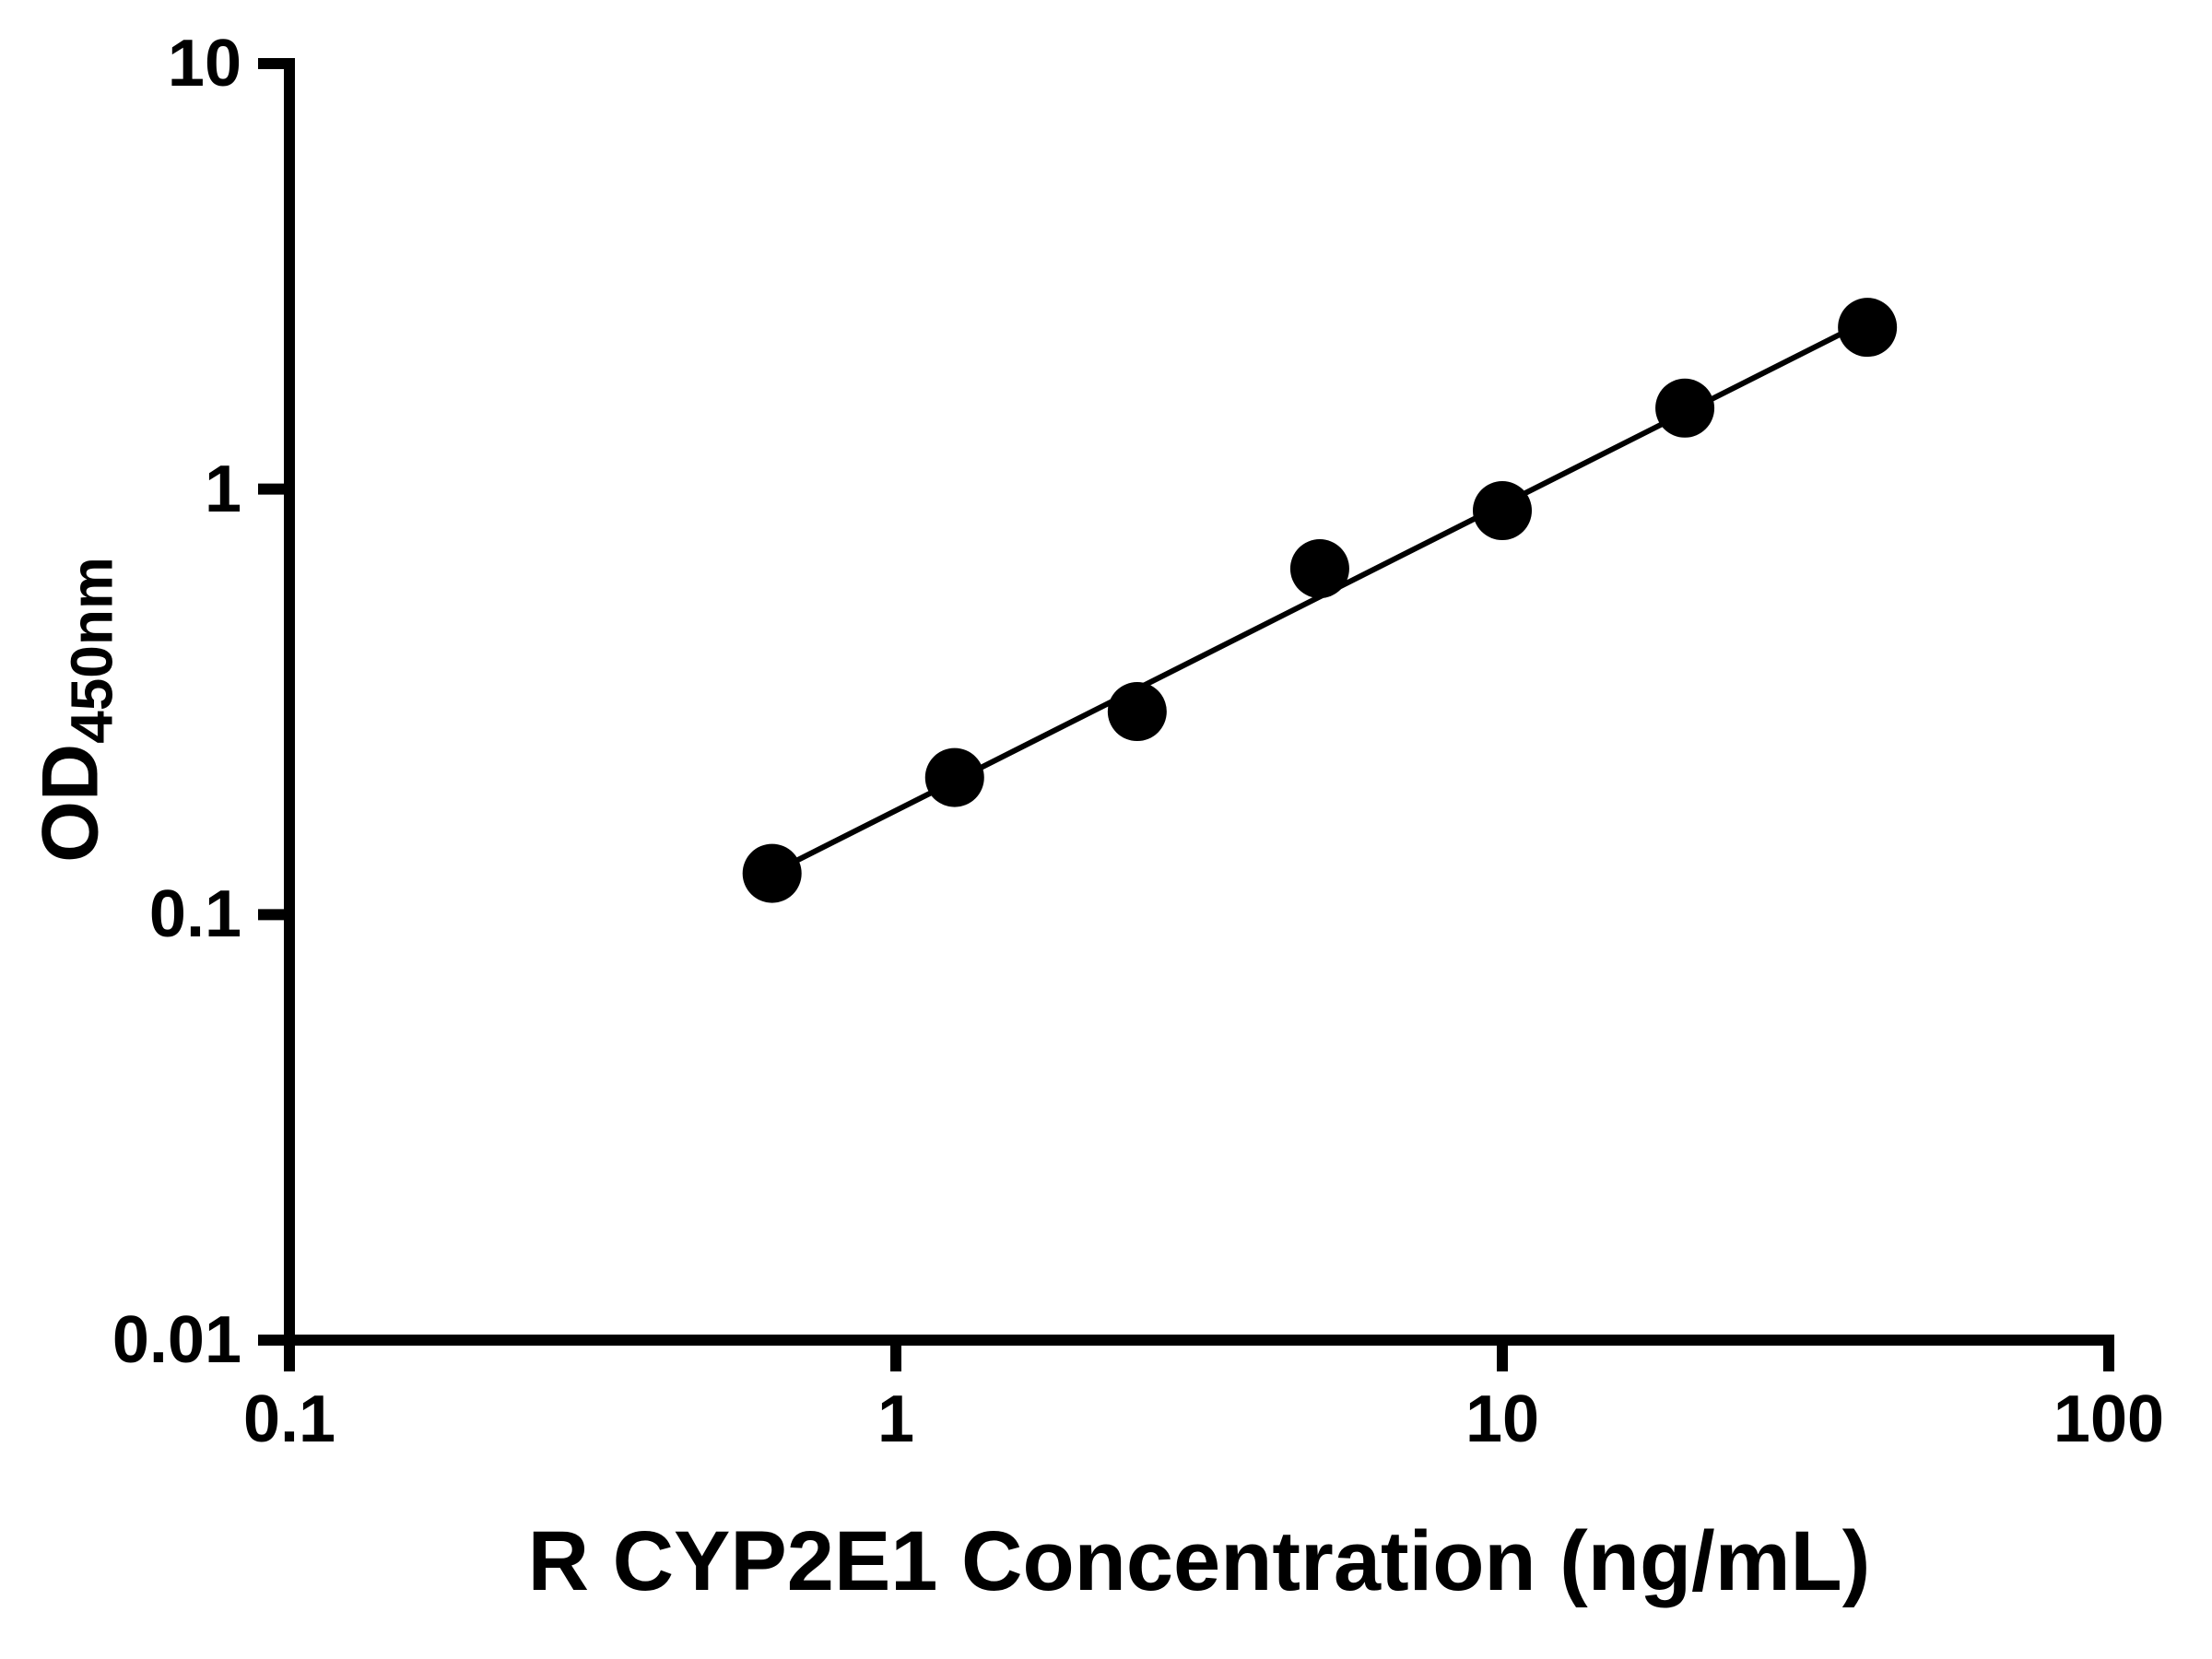 The image size is (2212, 1659). Describe the element at coordinates (204, 63) in the screenshot. I see `y-tick-label: 10` at that location.